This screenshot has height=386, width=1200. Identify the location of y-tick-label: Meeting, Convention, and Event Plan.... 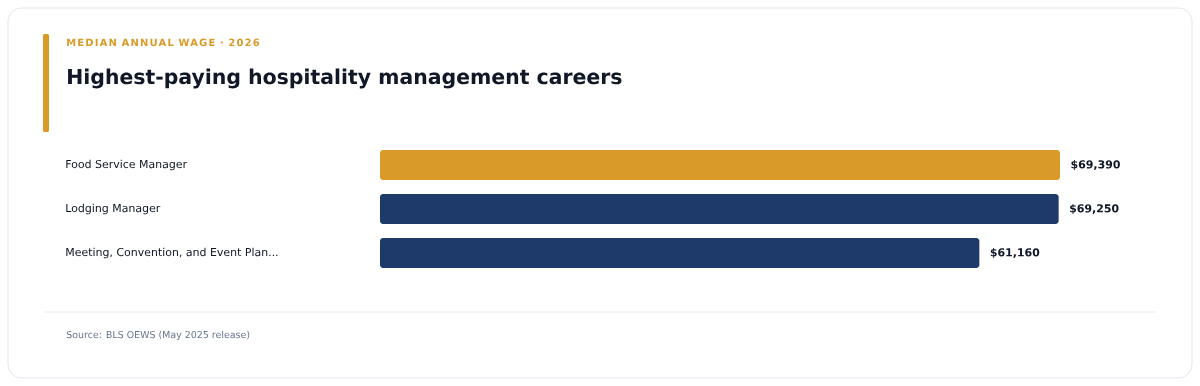
(172, 253).